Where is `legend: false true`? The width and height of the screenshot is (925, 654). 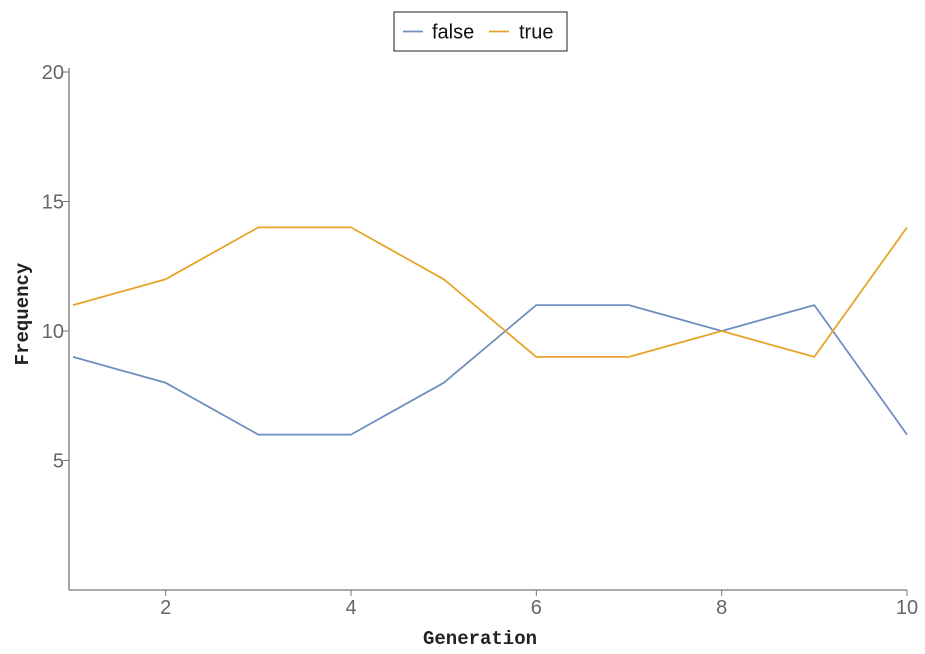
legend: false true is located at coordinates (480, 31).